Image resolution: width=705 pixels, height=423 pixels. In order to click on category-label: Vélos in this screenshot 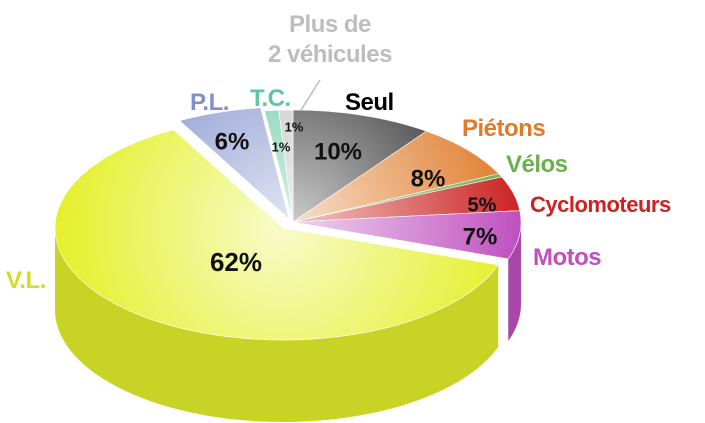, I will do `click(537, 164)`.